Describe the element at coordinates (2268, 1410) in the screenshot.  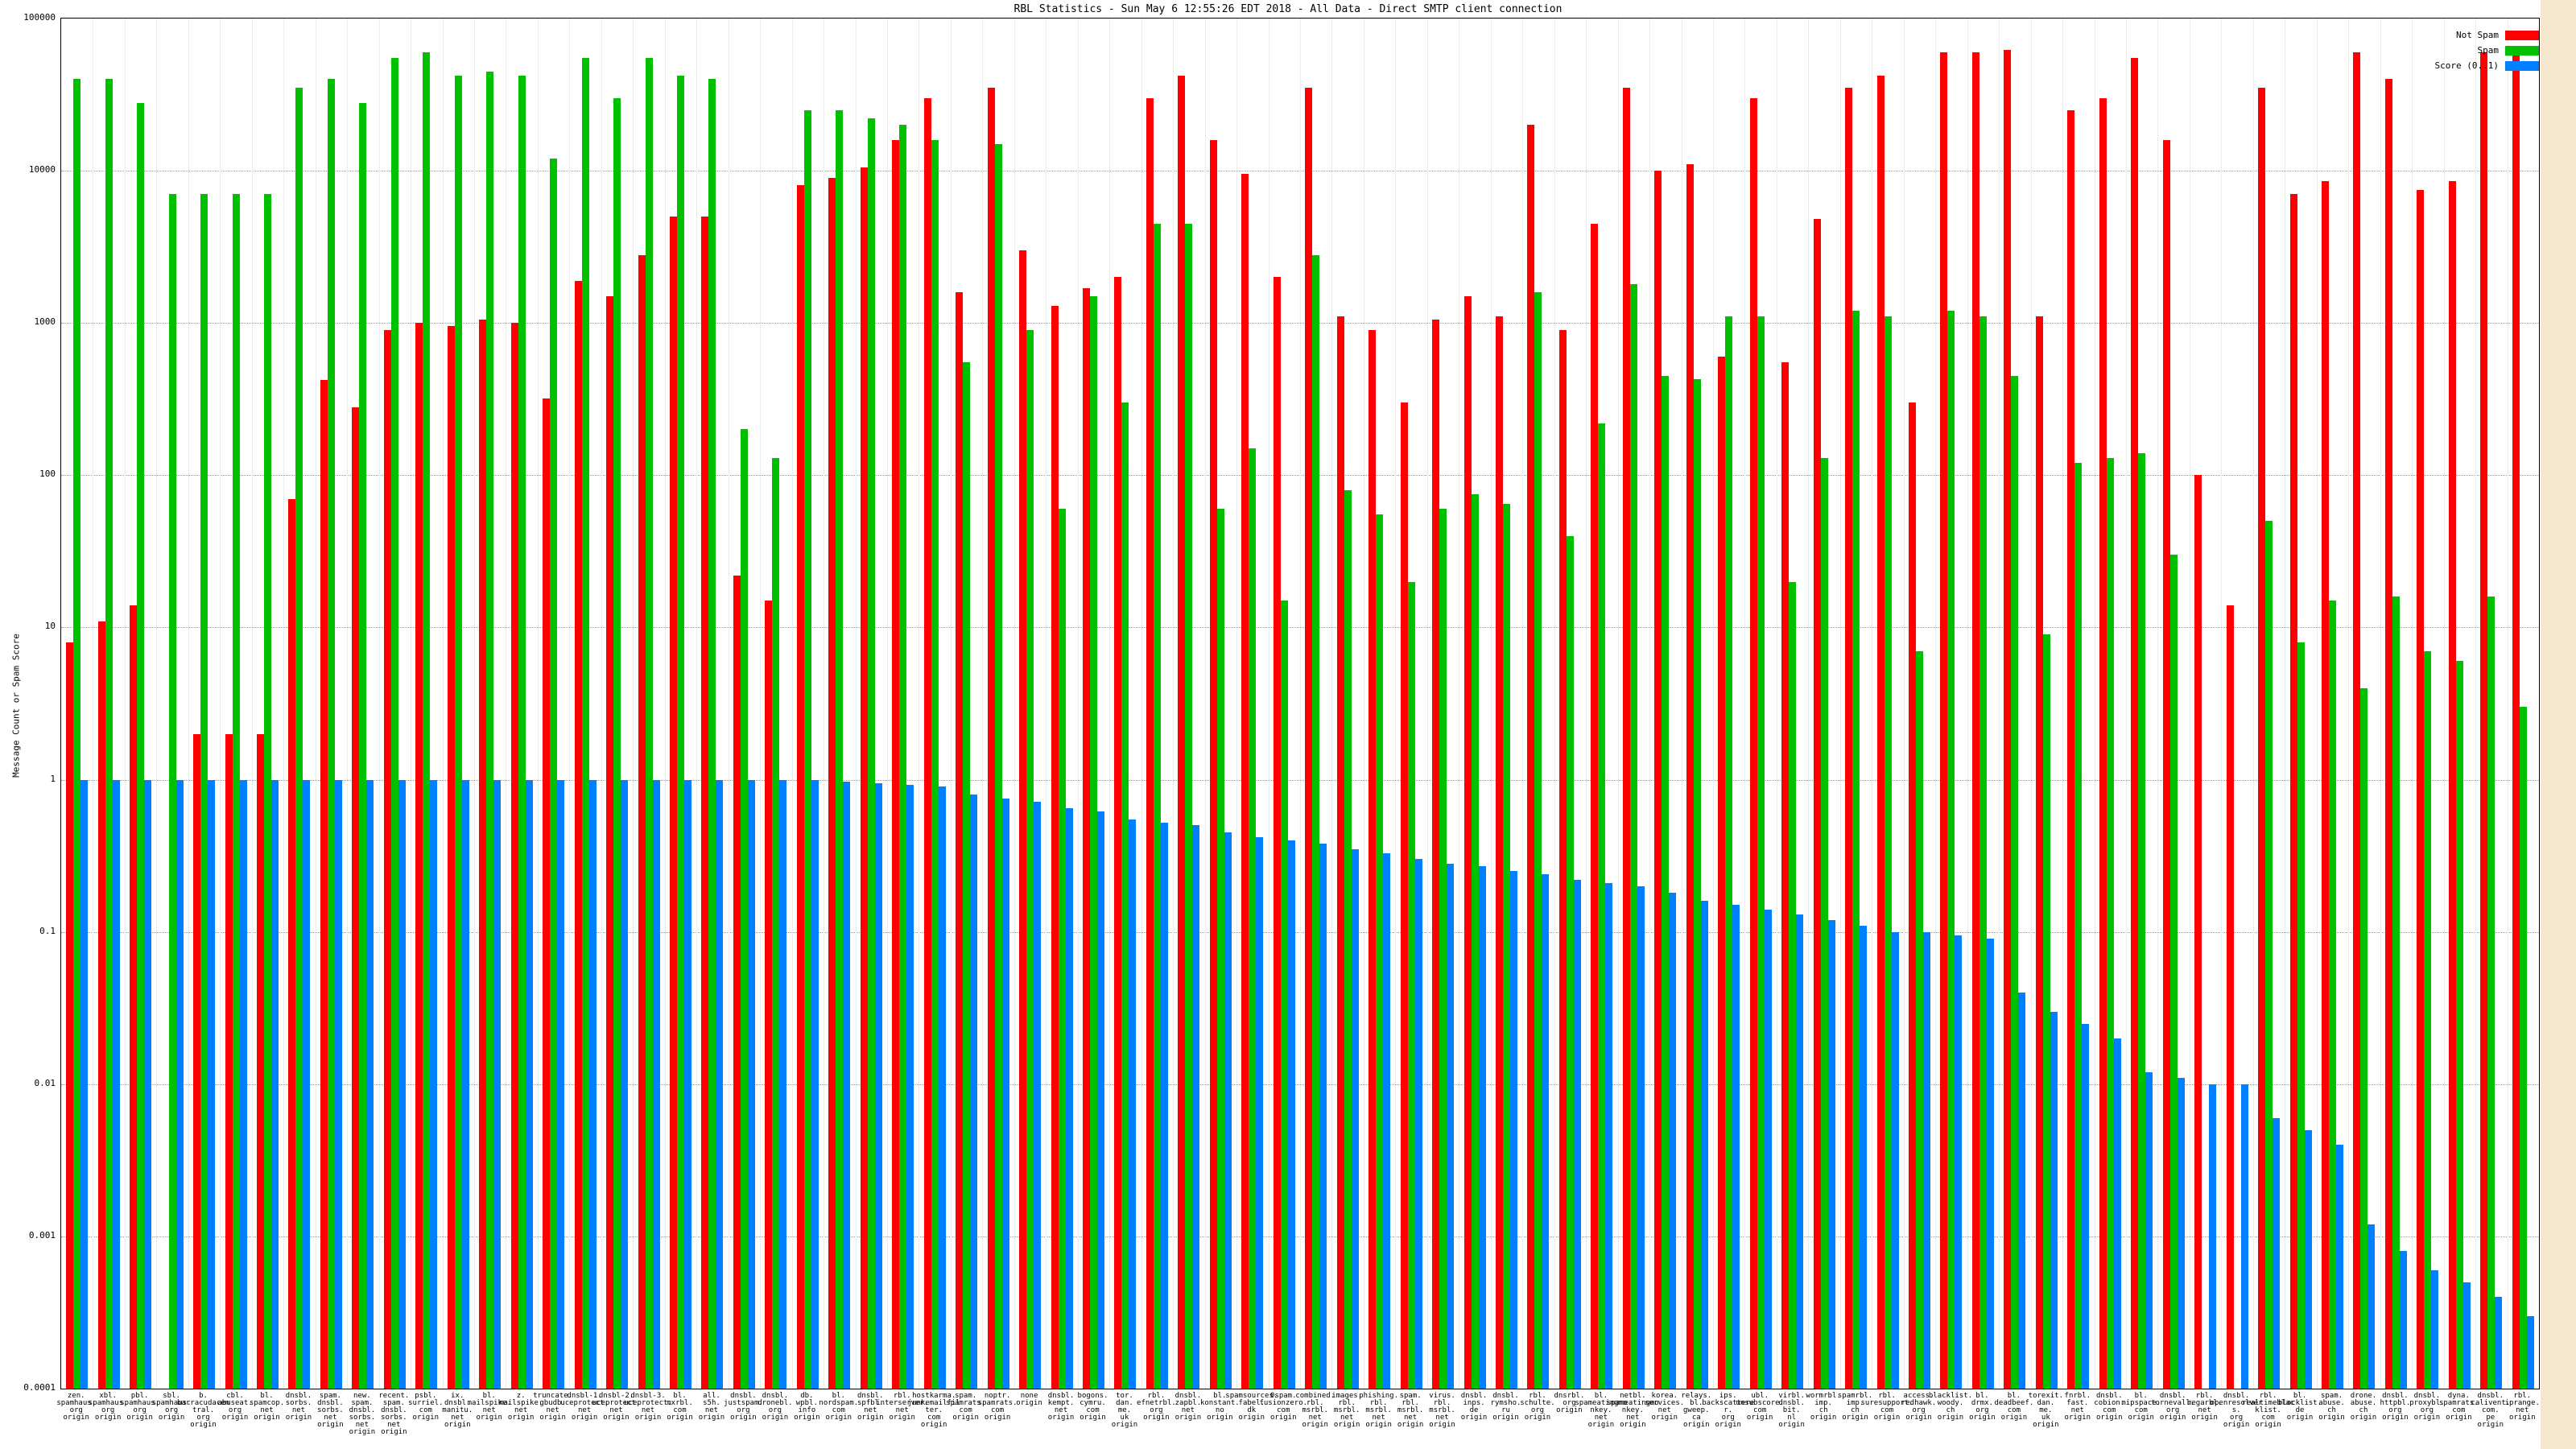
I see `x-tick-label: rbl. realtimeblacklist. com origin` at that location.